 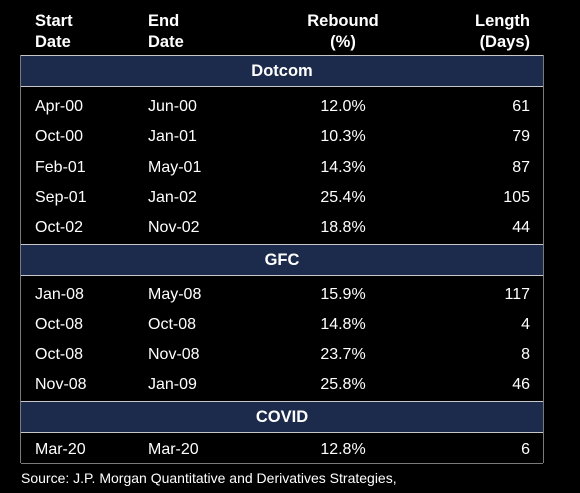 What do you see at coordinates (290, 450) in the screenshot?
I see `table-row: Mar-20 Mar-20 12.8% 6` at bounding box center [290, 450].